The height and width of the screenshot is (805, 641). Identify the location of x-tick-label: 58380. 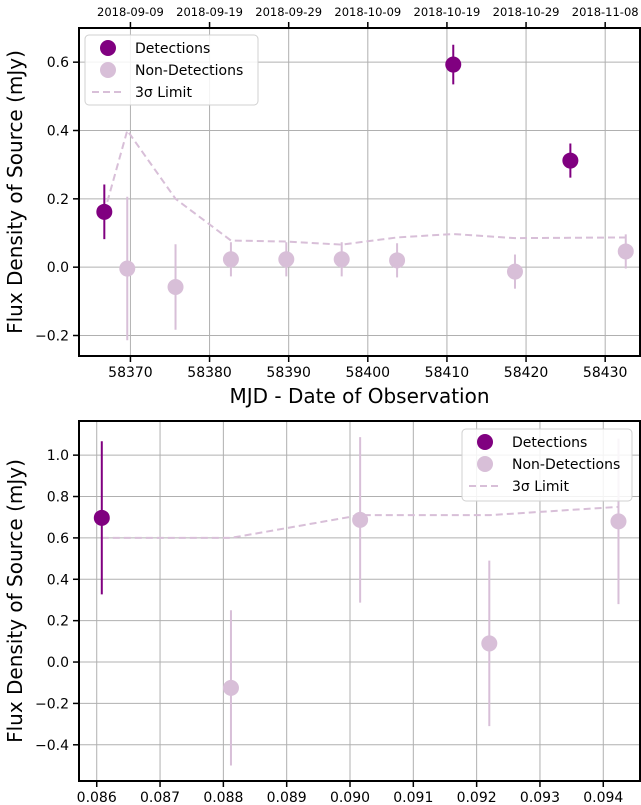
(209, 373).